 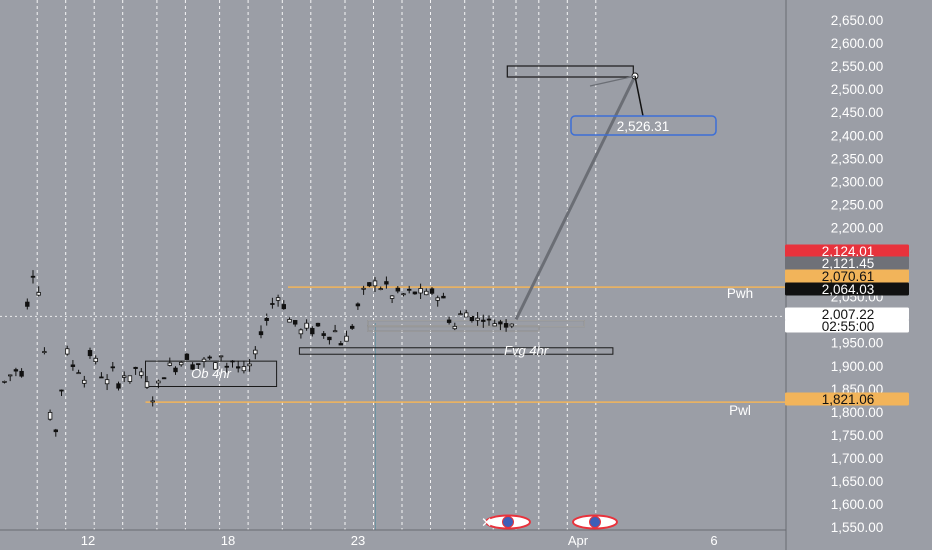 I want to click on close-event-icon: ✕, so click(x=486, y=522).